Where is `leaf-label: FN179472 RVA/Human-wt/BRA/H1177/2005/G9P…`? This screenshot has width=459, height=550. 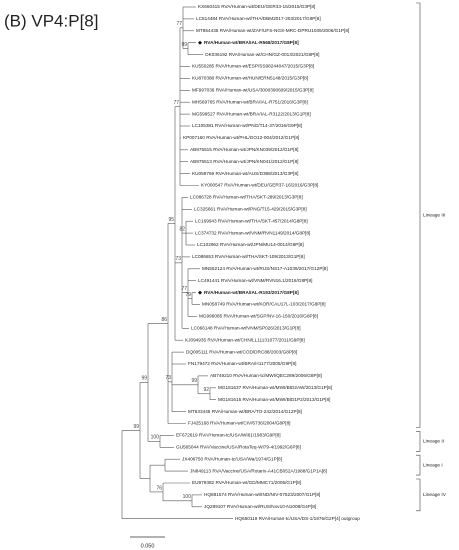
leaf-label: FN179472 RVA/Human-wt/BRA/H1177/2005/G9P… is located at coordinates (242, 363).